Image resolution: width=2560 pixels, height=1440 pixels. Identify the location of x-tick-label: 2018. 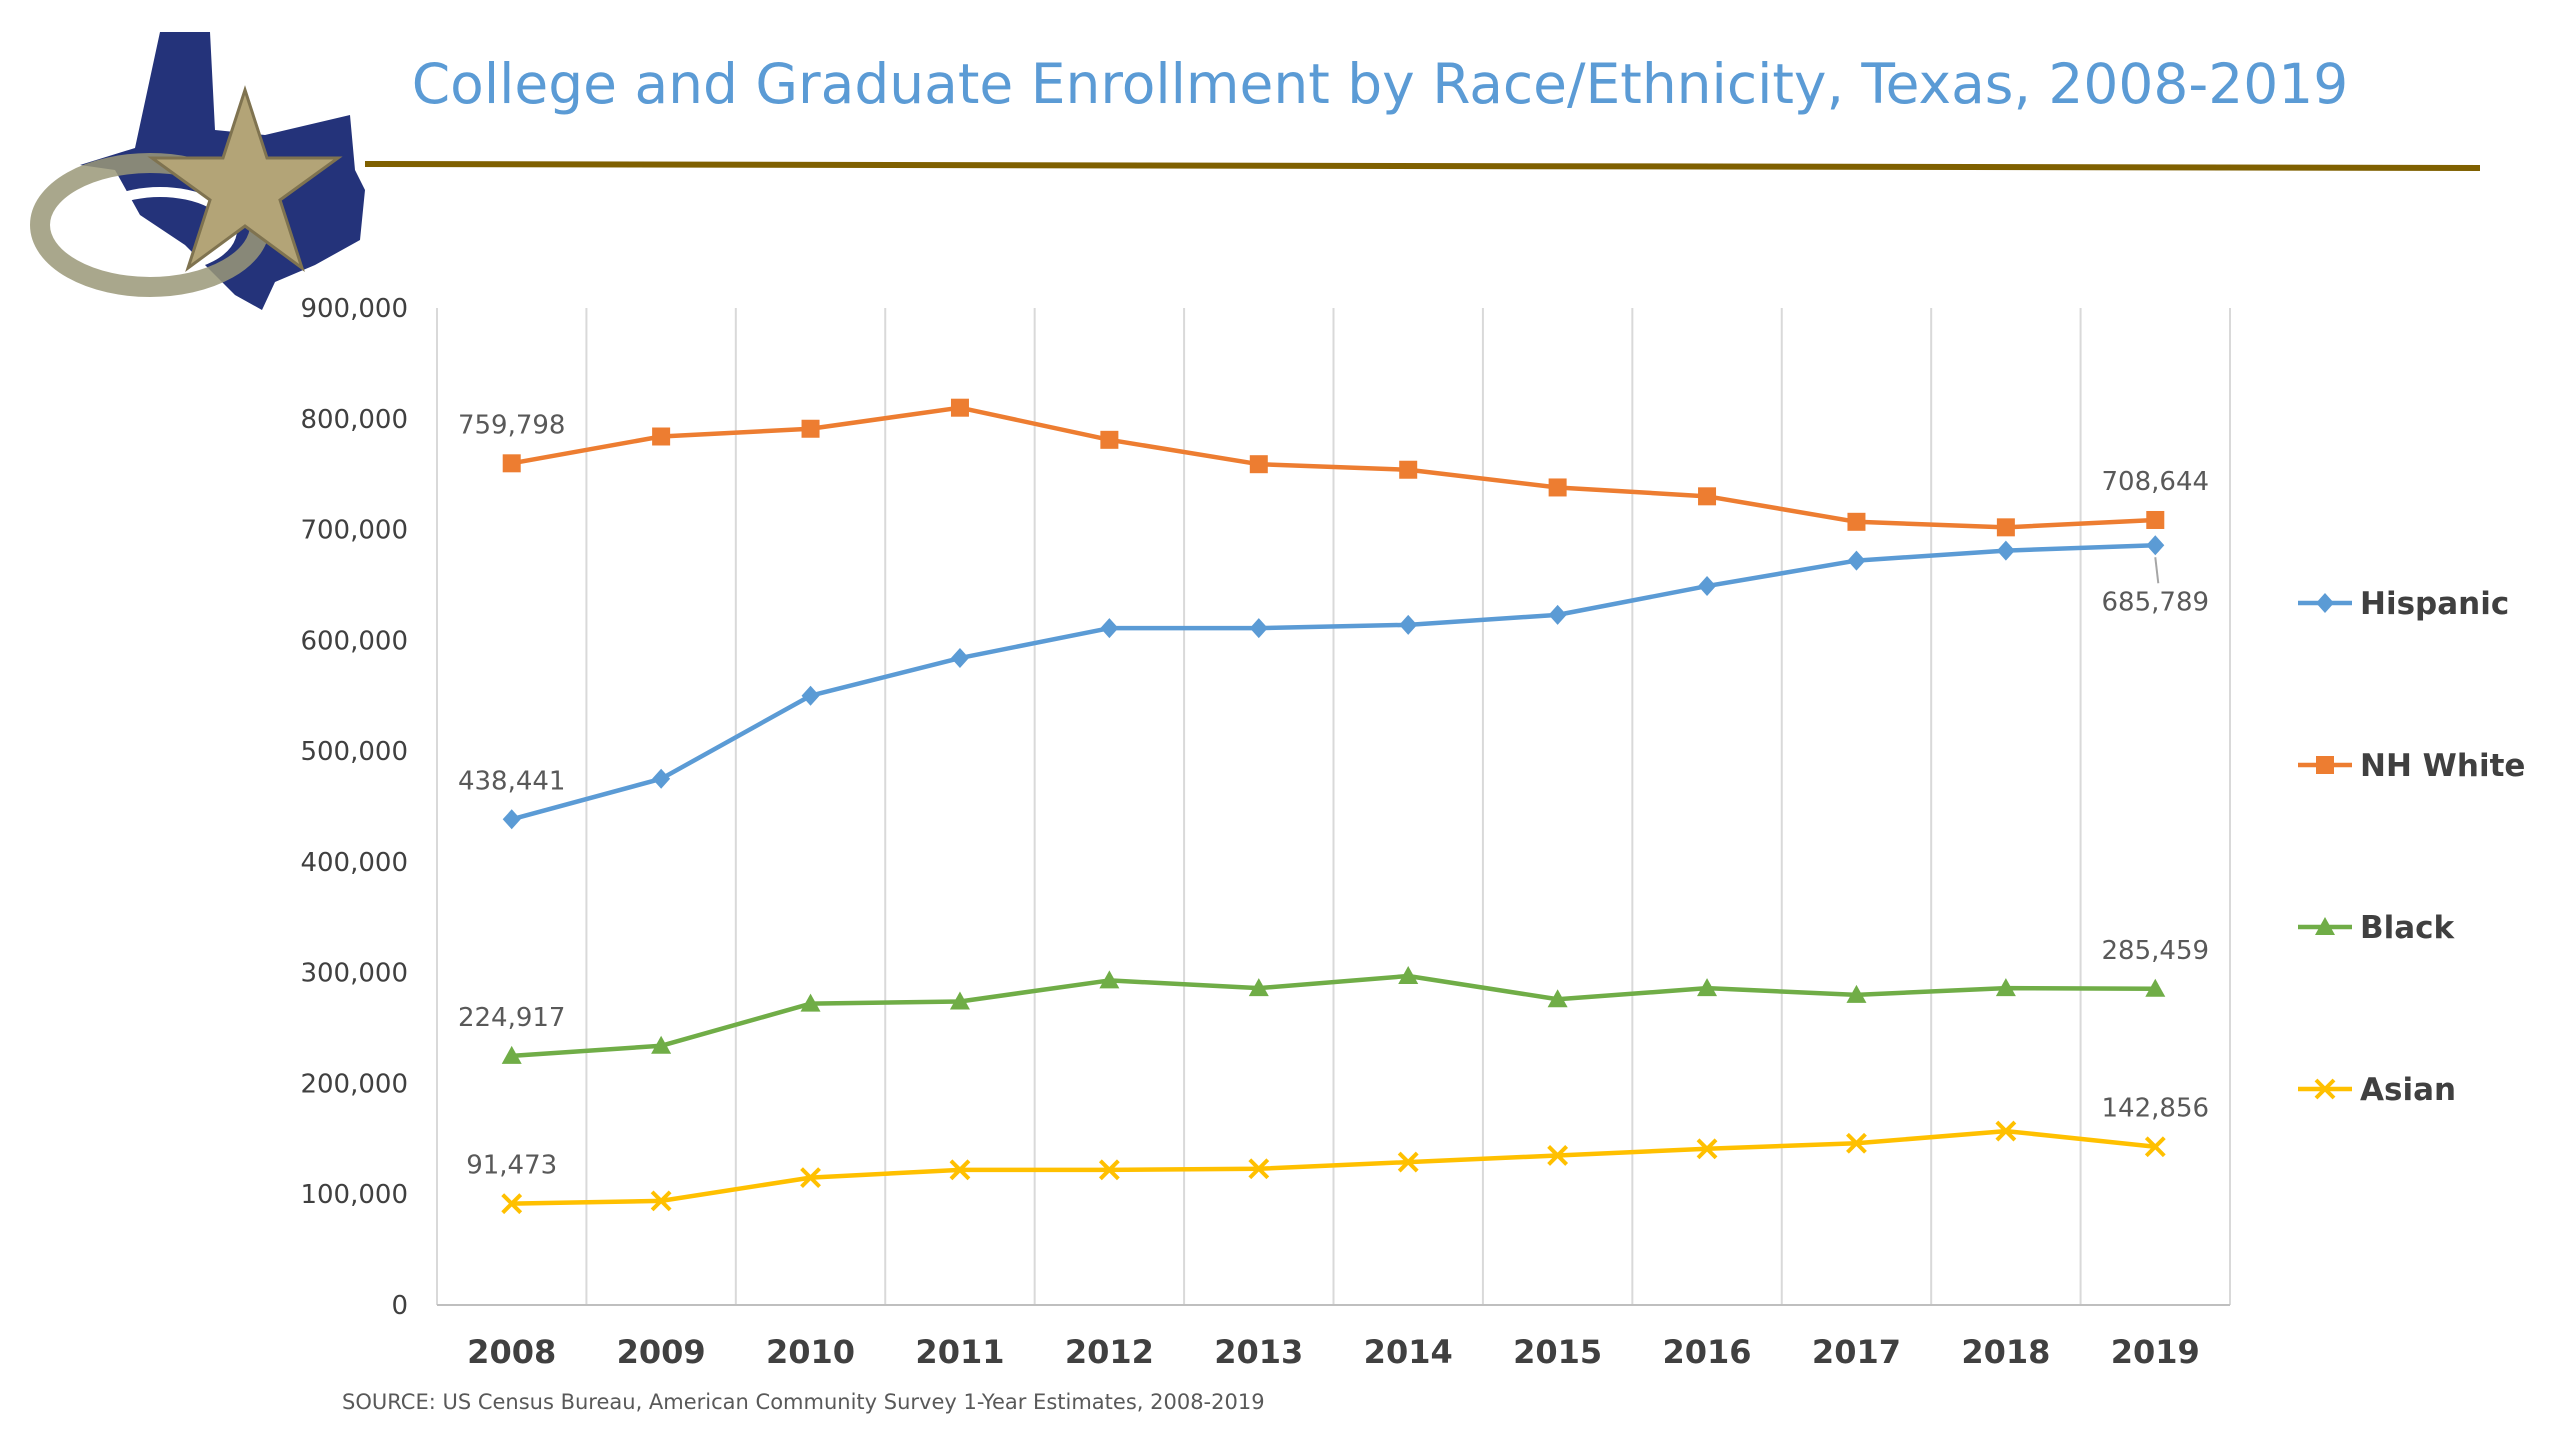
(2005, 1352).